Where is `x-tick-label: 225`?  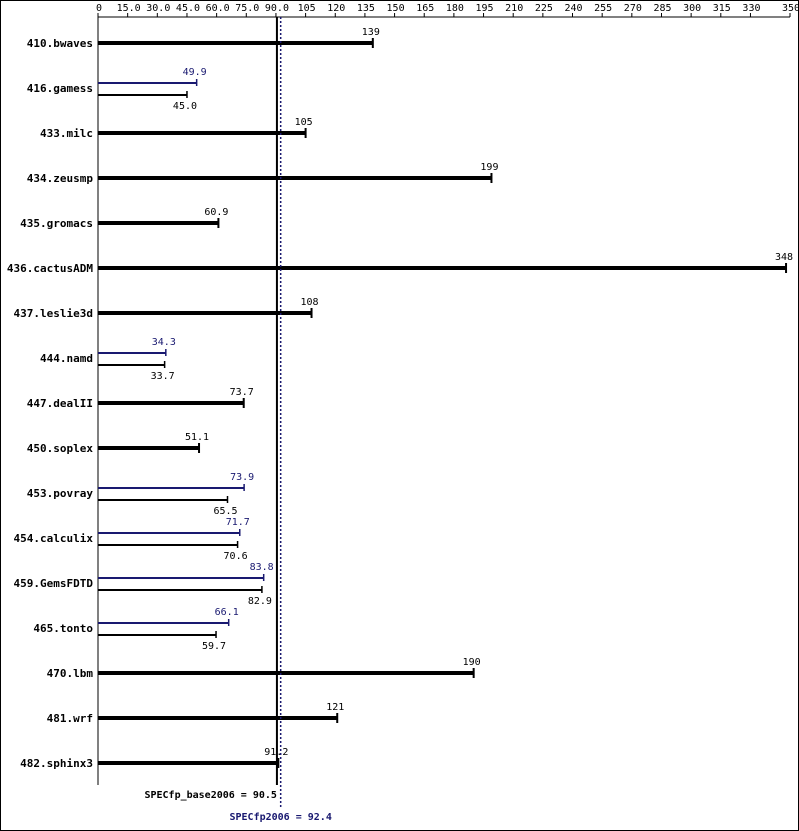
x-tick-label: 225 is located at coordinates (544, 8).